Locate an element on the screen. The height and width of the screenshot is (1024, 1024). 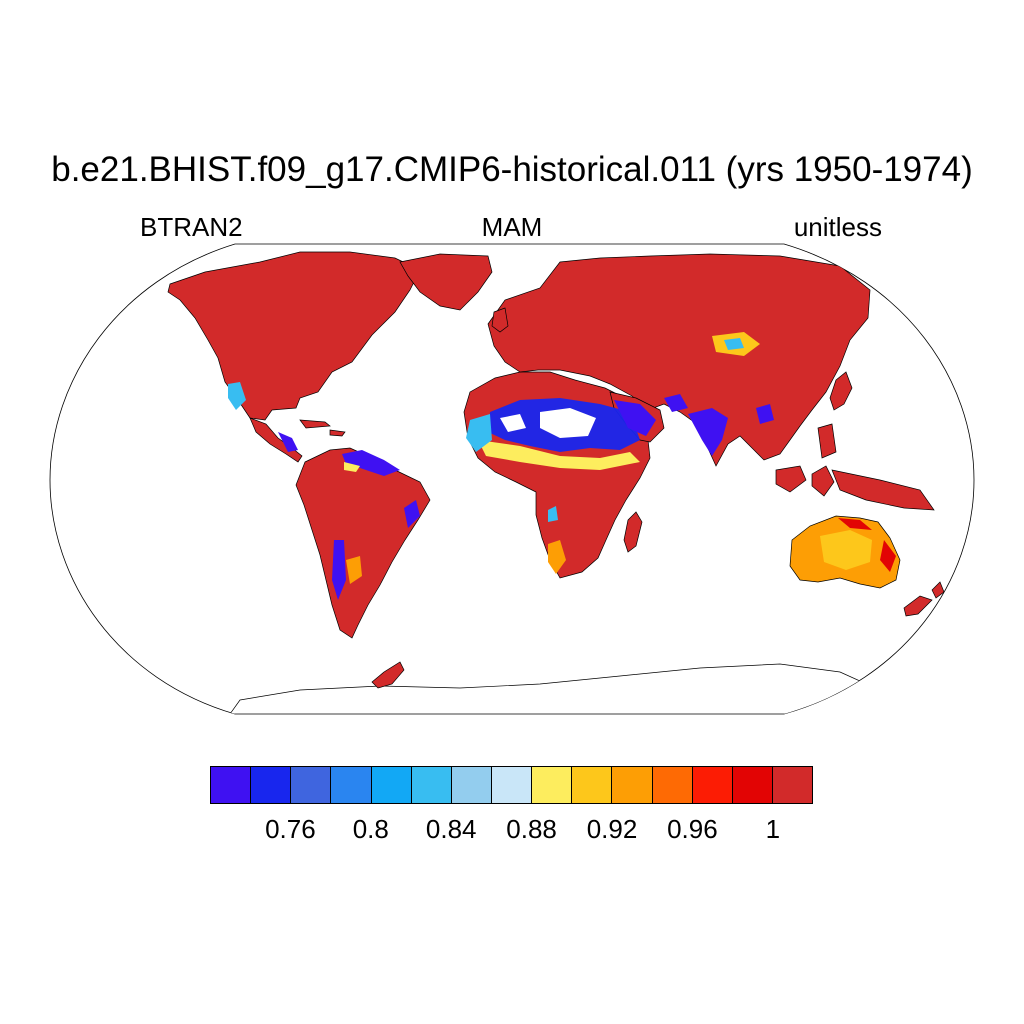
colorbar-tick-label: 0.88 is located at coordinates (531, 829).